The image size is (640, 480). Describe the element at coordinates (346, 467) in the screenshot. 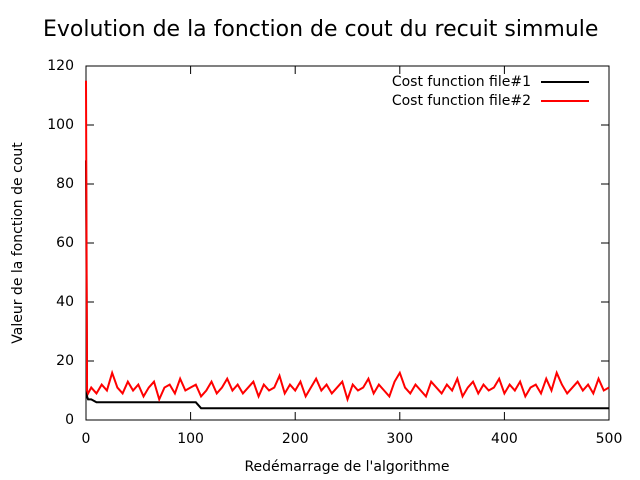

I see `x-axis-label: Redémarrage de l'algorithme` at that location.